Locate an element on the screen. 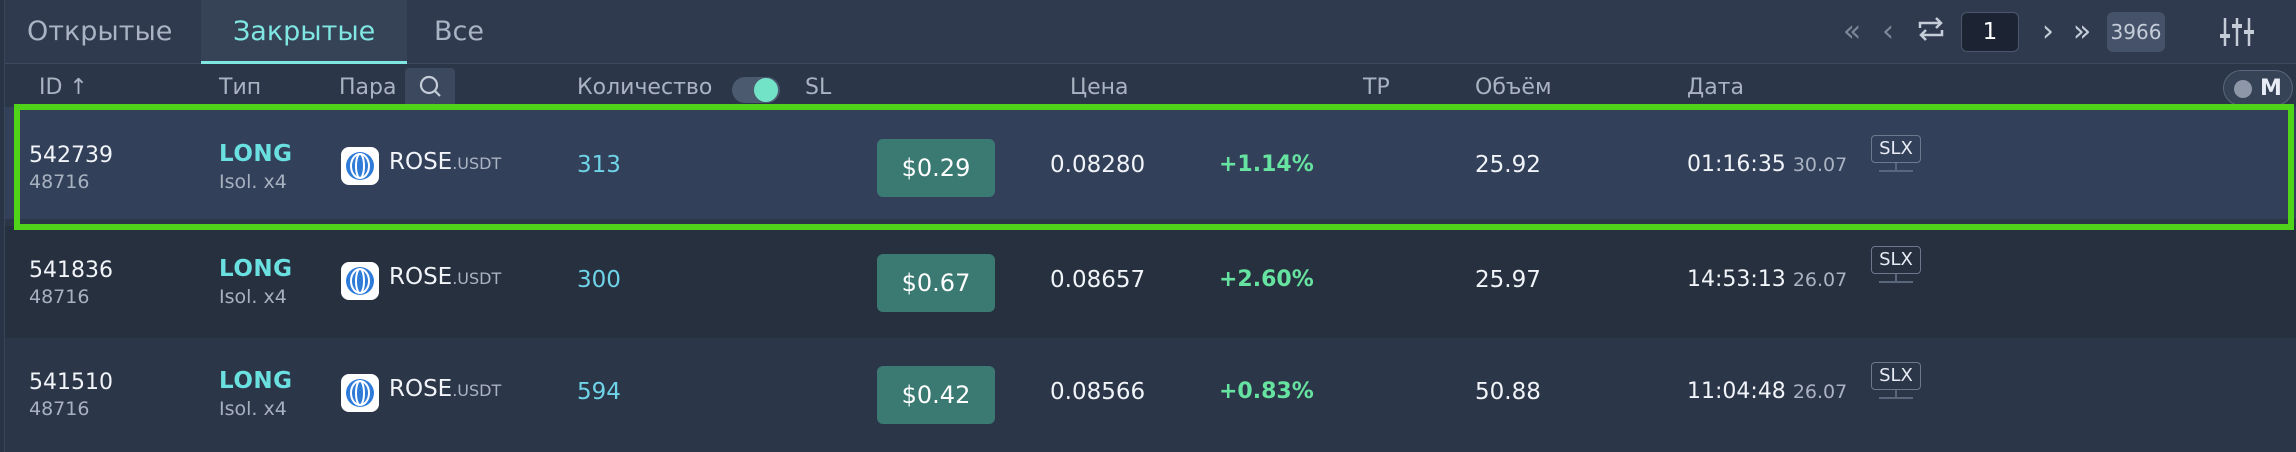 This screenshot has height=452, width=2296. sliders-icon is located at coordinates (2237, 32).